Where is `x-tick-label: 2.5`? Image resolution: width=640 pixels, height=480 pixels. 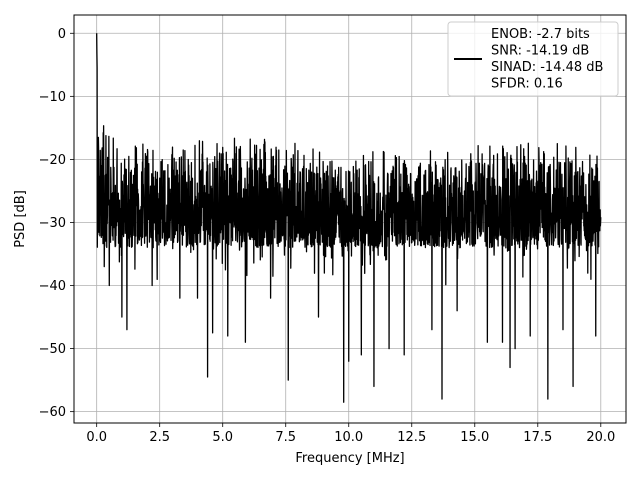 x-tick-label: 2.5 is located at coordinates (159, 437).